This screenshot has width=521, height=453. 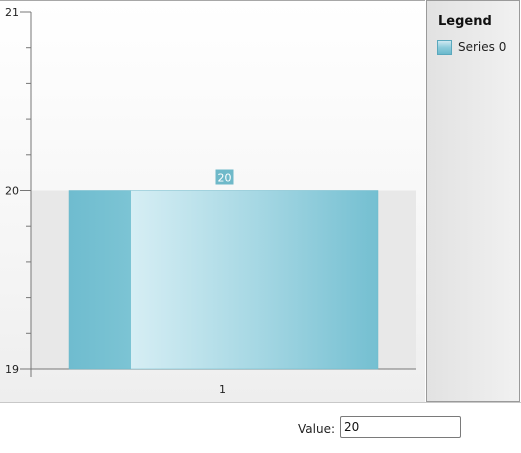 I want to click on value-label: Value:, so click(x=316, y=429).